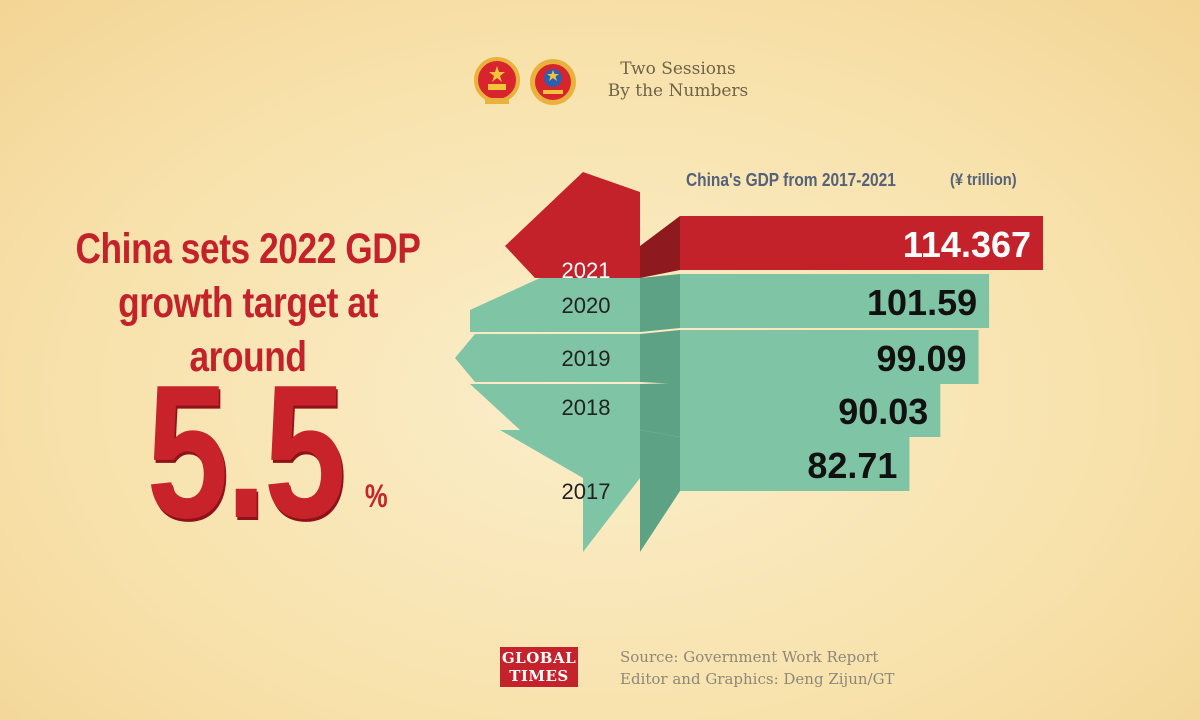  Describe the element at coordinates (852, 465) in the screenshot. I see `value-label-2017: 82.71` at that location.